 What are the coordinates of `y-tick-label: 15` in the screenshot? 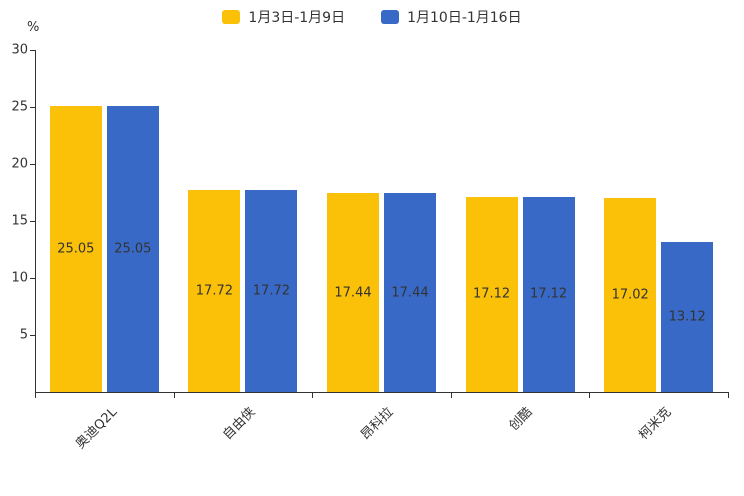 It's located at (19, 221).